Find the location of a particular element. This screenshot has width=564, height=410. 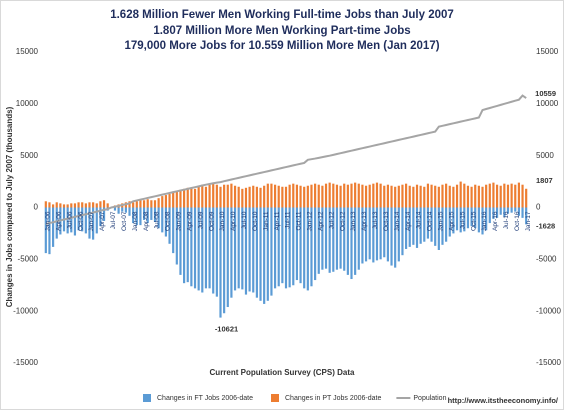

x-tick-label: Jul-08 is located at coordinates (157, 220).